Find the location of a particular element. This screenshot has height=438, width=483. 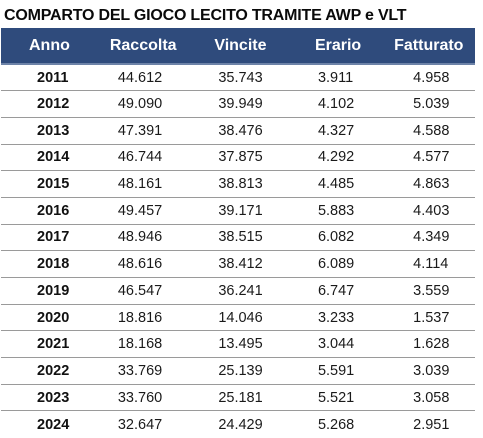

table-row: 2014 46.744 37.875 4.292 4.577 is located at coordinates (238, 158).